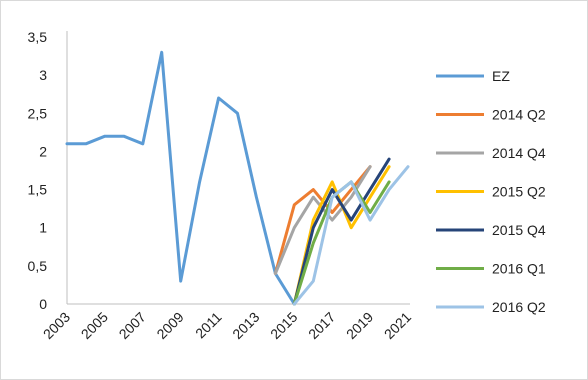  What do you see at coordinates (43, 304) in the screenshot?
I see `y-tick-label: 0` at bounding box center [43, 304].